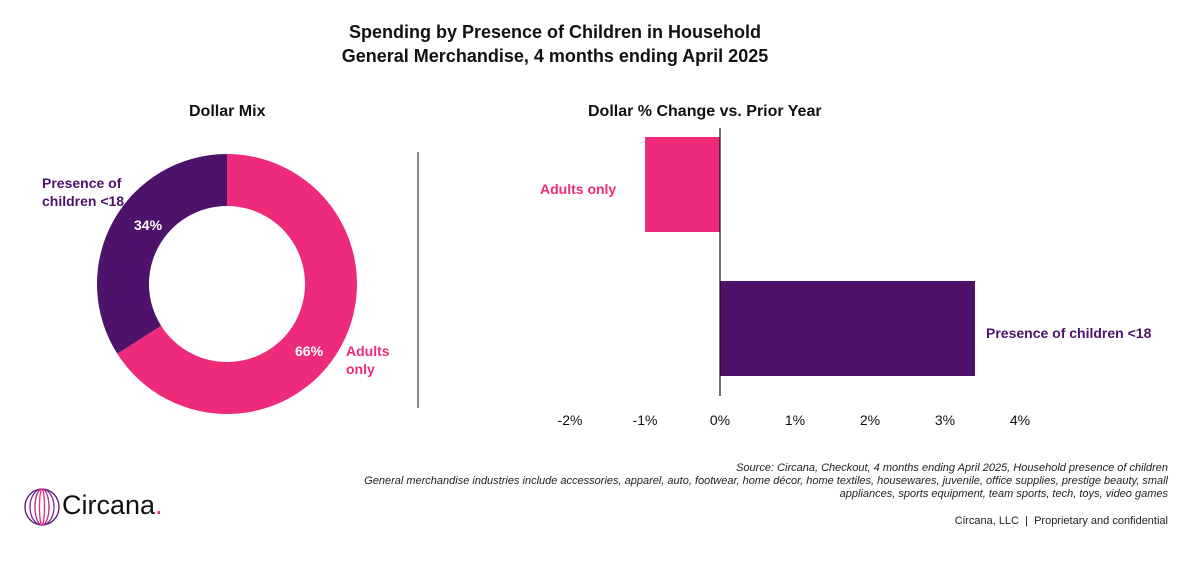  Describe the element at coordinates (720, 420) in the screenshot. I see `x-tick-label: 0%` at that location.